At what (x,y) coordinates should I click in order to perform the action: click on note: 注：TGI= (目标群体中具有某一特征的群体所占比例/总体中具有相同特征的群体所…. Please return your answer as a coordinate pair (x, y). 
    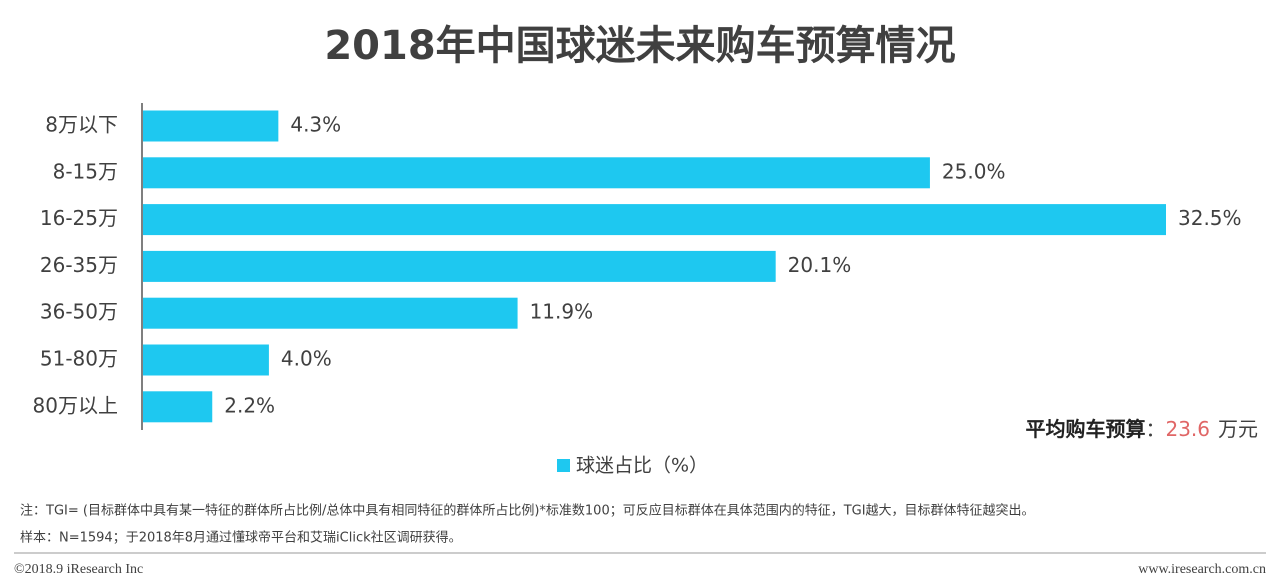
    Looking at the image, I should click on (527, 511).